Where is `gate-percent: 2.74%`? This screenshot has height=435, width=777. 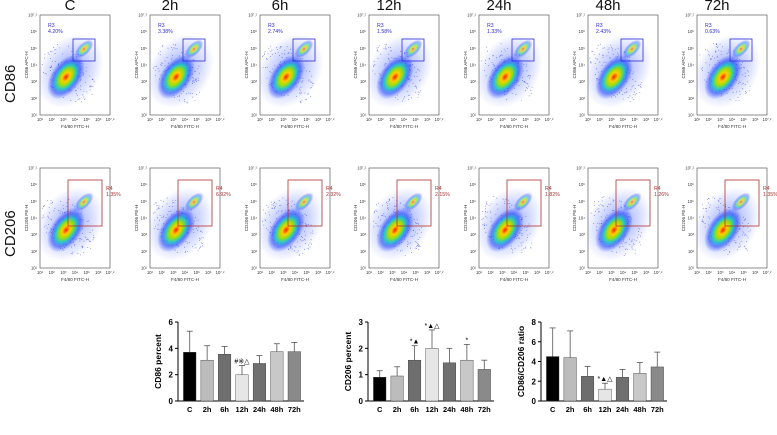 gate-percent: 2.74% is located at coordinates (275, 32).